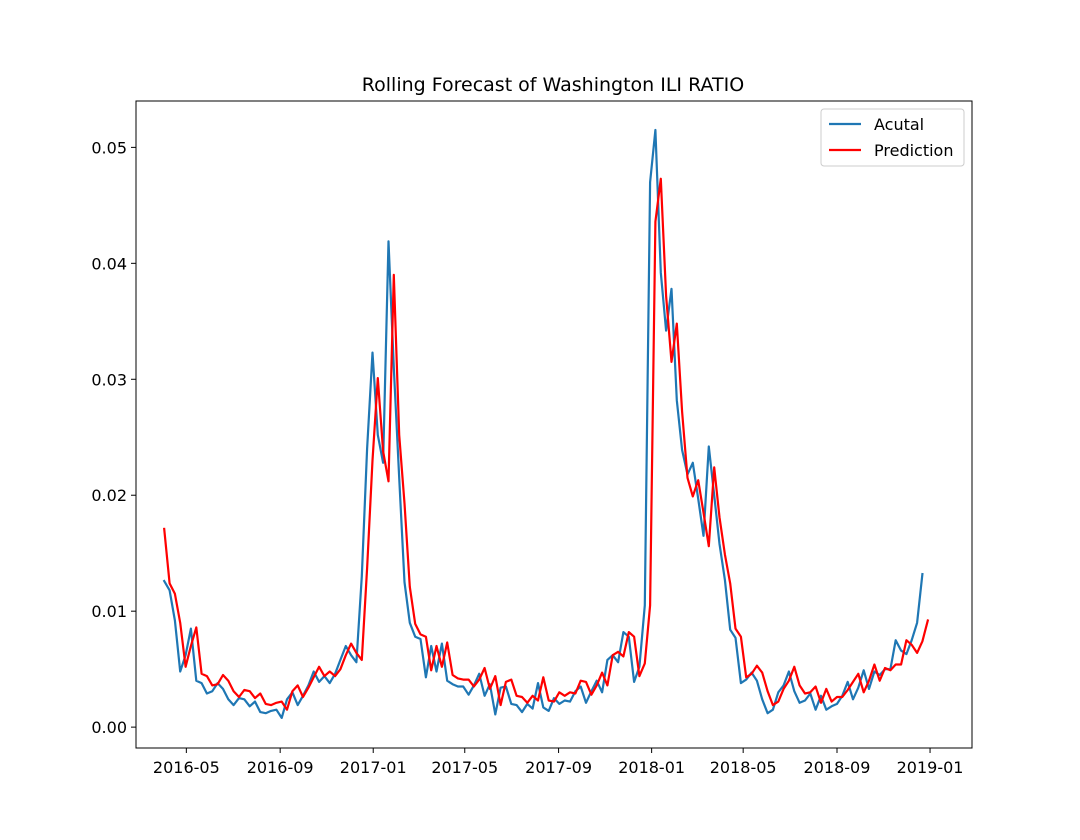  What do you see at coordinates (186, 767) in the screenshot?
I see `x-tick-label: 2016-05` at bounding box center [186, 767].